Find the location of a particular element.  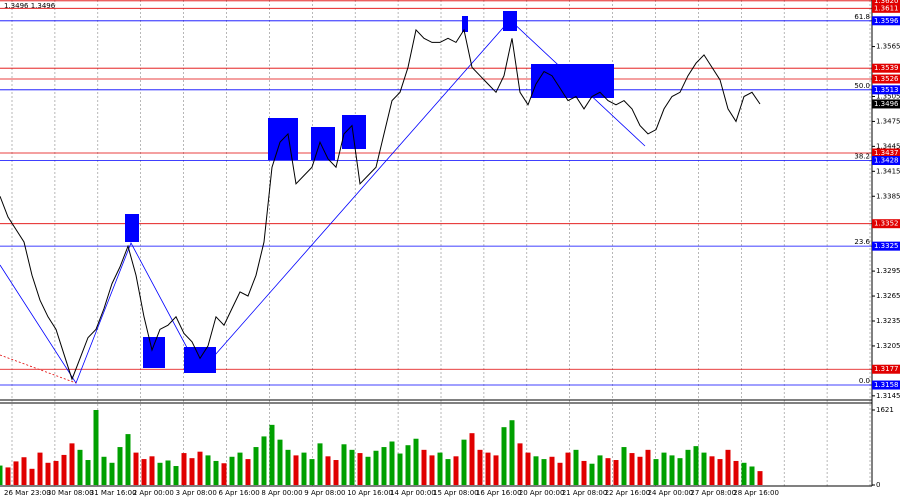

x-tick-label: 28 Apr 16:00 is located at coordinates (756, 493).